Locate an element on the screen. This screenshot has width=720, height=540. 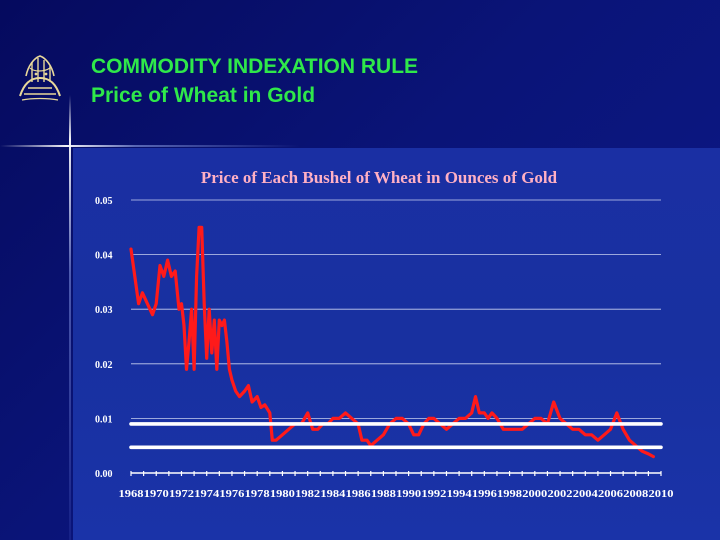
slide-title: COMMODITY INDEXATION RULE is located at coordinates (255, 66).